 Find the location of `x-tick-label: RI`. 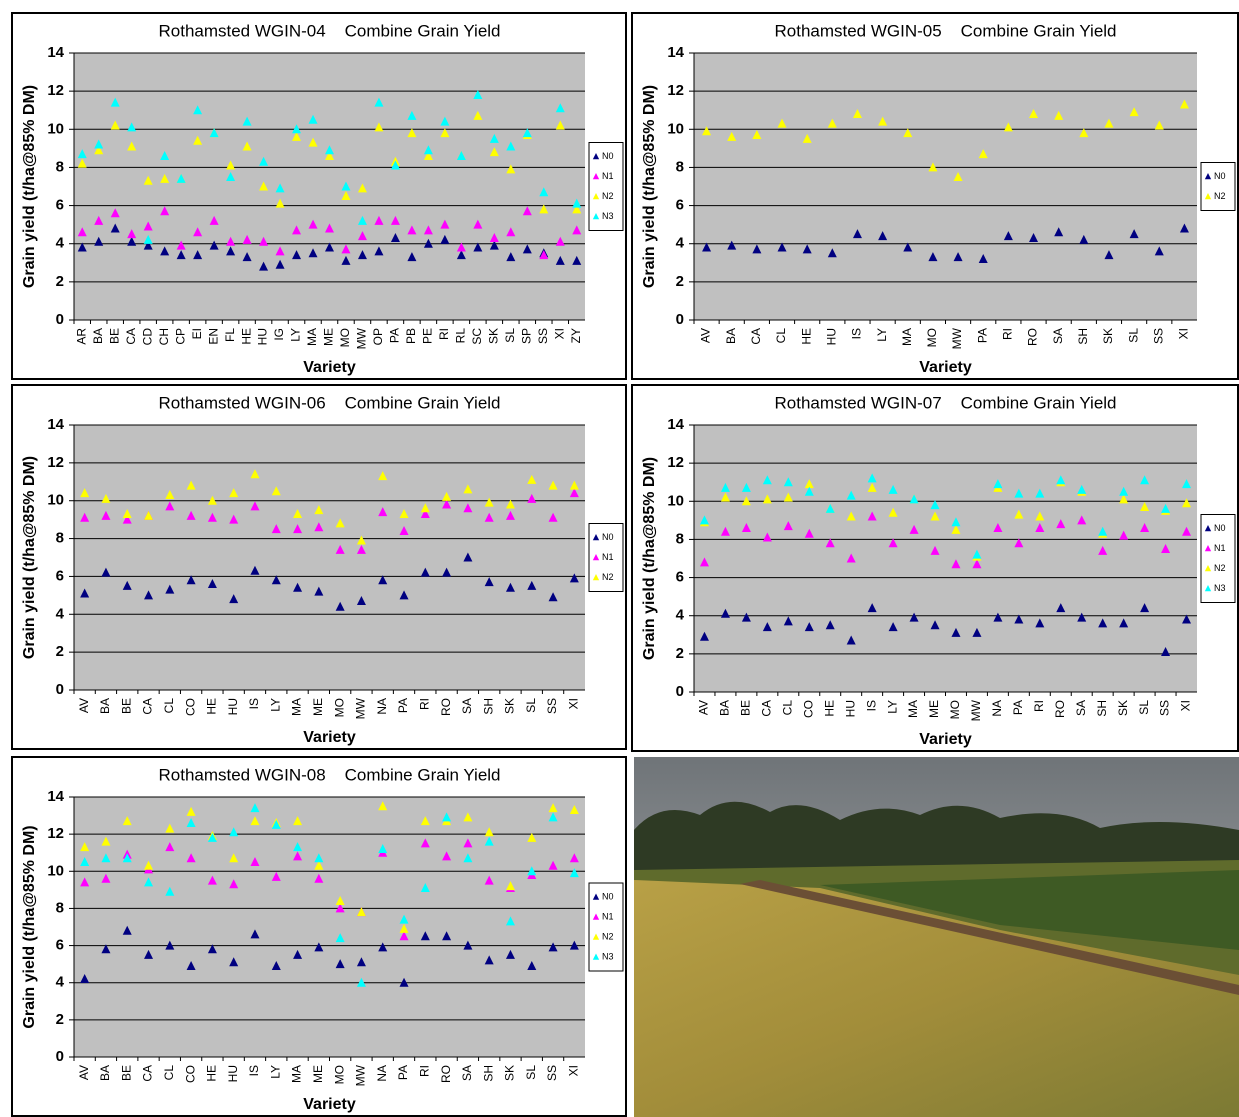

x-tick-label: RI is located at coordinates (1039, 706).